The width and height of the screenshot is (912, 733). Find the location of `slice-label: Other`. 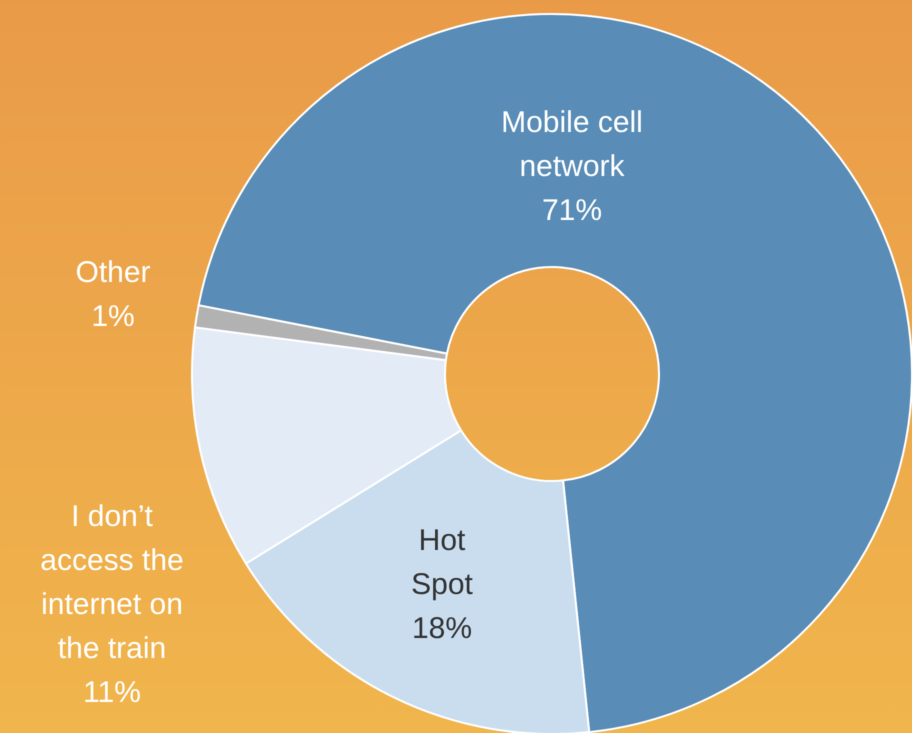

slice-label: Other is located at coordinates (113, 272).